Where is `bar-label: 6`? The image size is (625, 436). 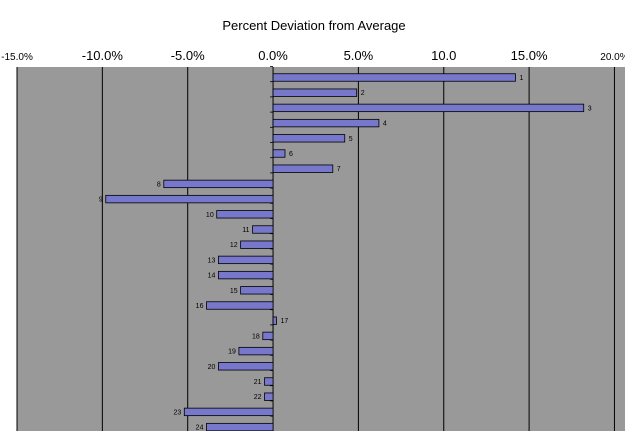 bar-label: 6 is located at coordinates (291, 154).